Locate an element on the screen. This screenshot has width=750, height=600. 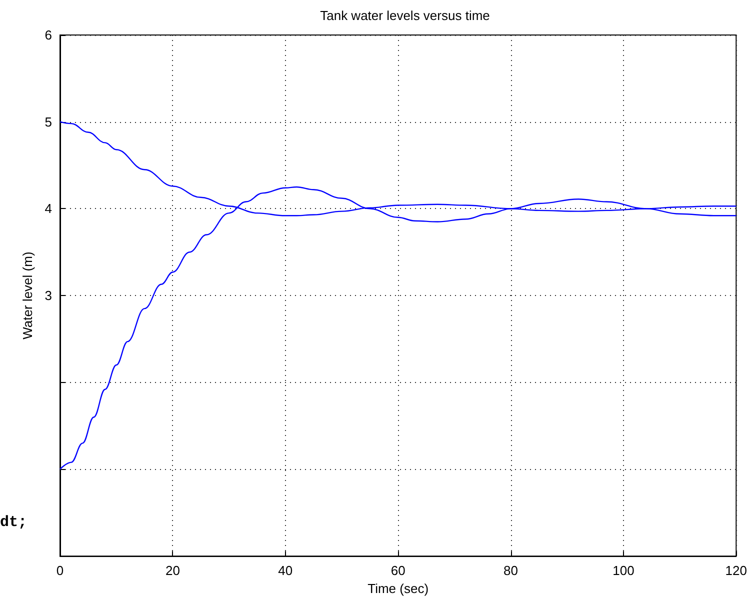
x-tick-label: 0 is located at coordinates (60, 570).